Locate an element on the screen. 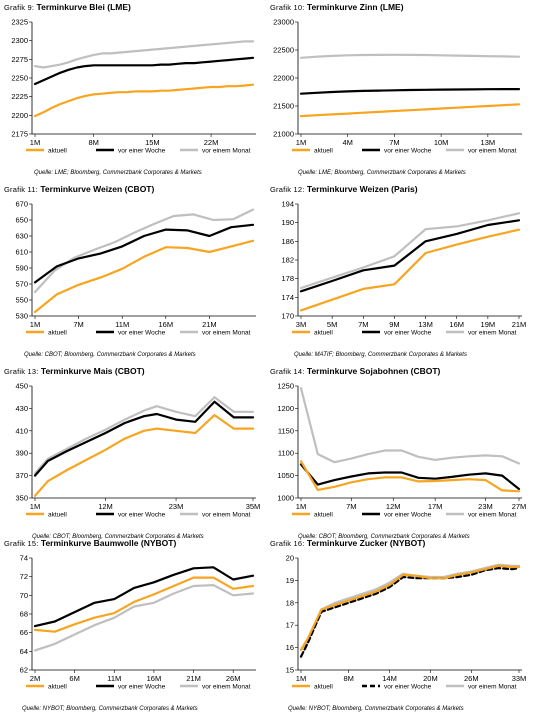 The width and height of the screenshot is (534, 719). y-tick-label: 22000 is located at coordinates (283, 78).